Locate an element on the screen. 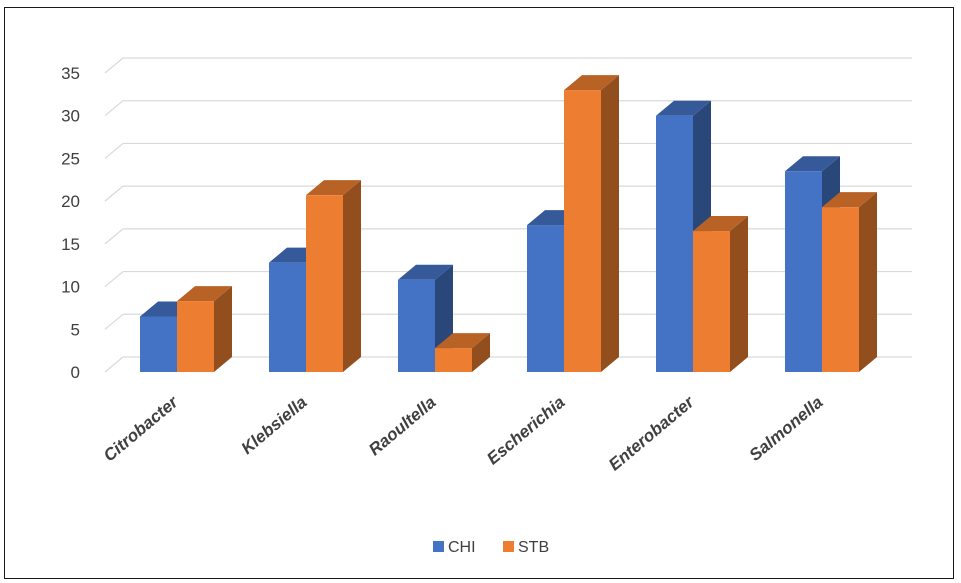 The width and height of the screenshot is (961, 583). y-axis-ticks: 0 5 10 15 20 25 30 35 is located at coordinates (70, 223).